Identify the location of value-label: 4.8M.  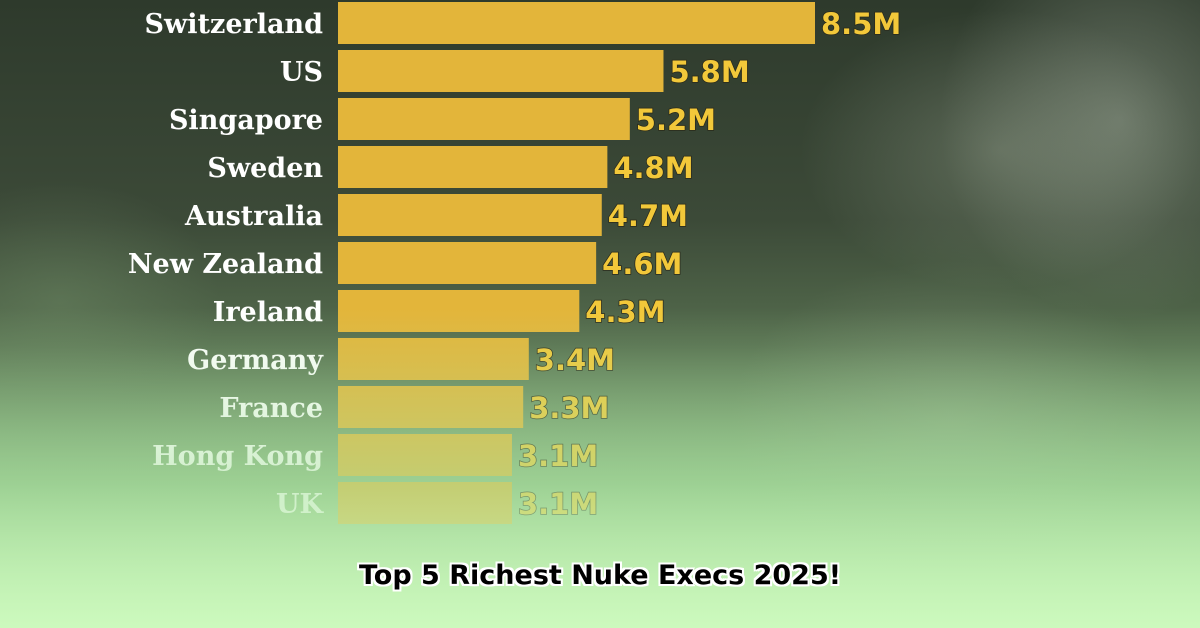
(653, 168).